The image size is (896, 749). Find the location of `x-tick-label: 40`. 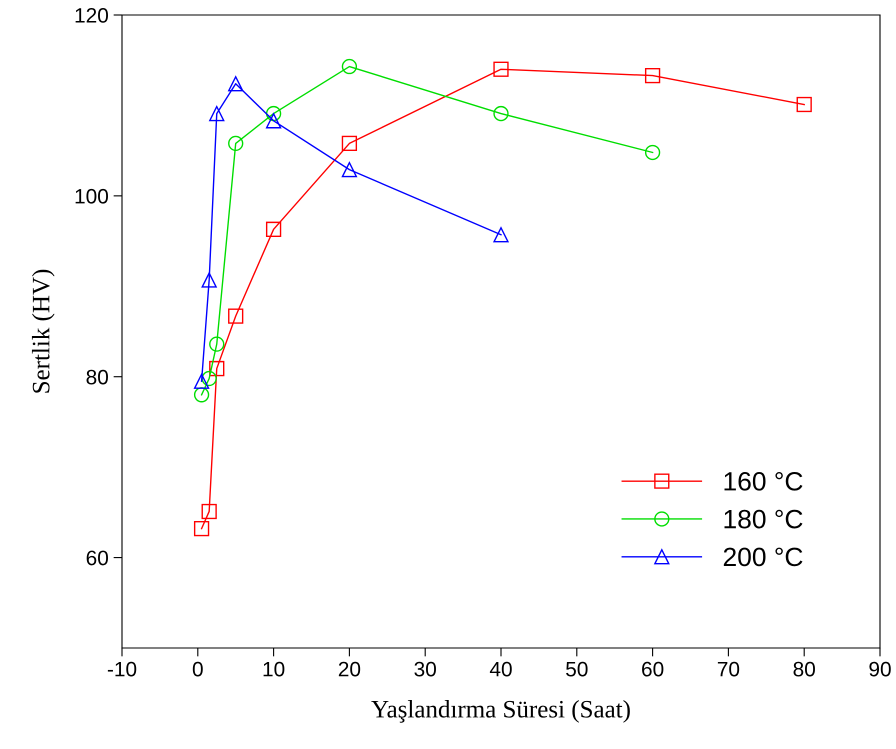

x-tick-label: 40 is located at coordinates (501, 669).